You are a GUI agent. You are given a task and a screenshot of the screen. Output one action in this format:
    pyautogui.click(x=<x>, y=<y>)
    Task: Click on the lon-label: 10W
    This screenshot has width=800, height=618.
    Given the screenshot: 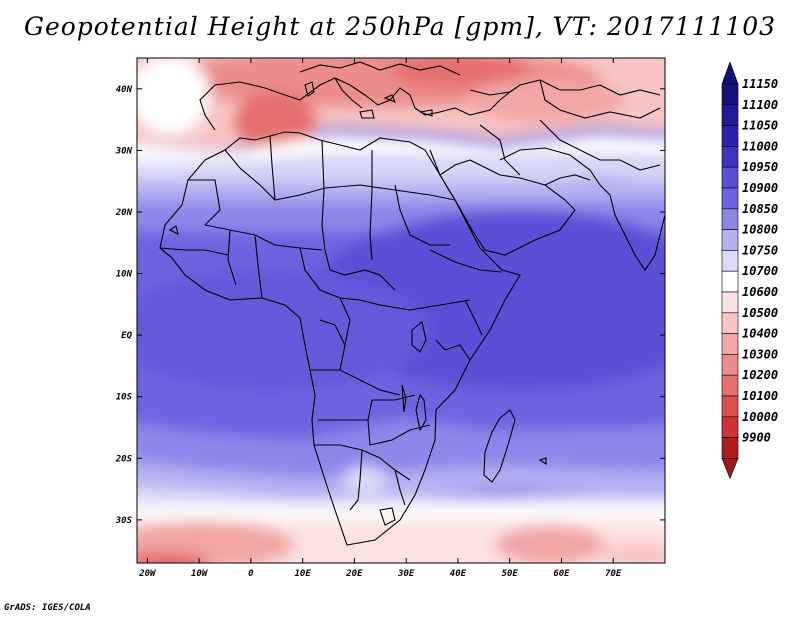 What is the action you would take?
    pyautogui.click(x=200, y=574)
    